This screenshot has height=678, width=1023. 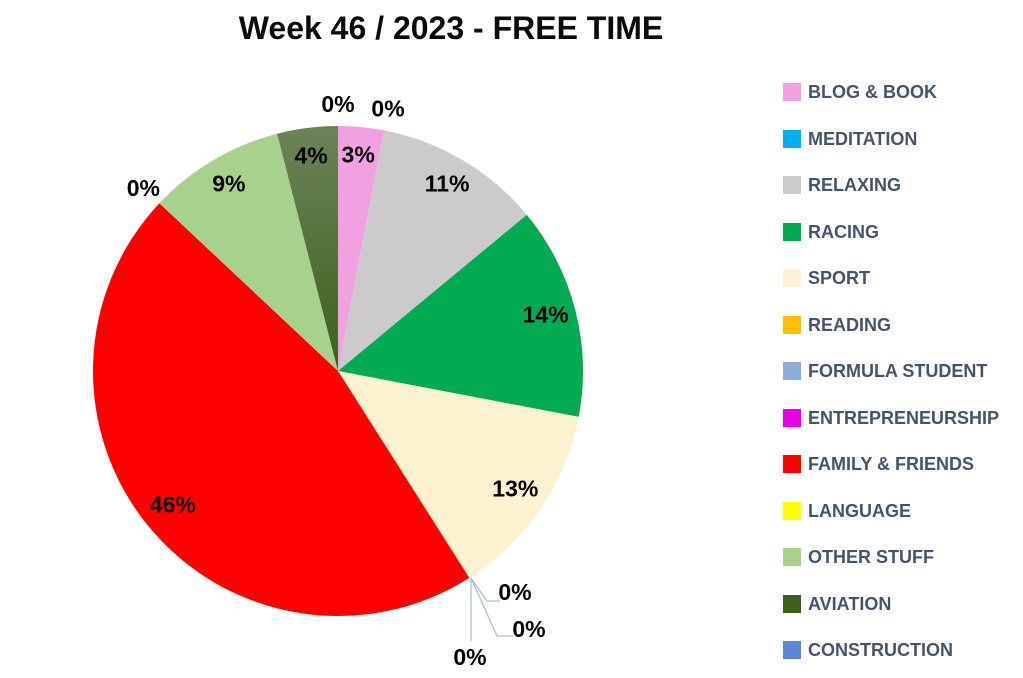 I want to click on legend-label: MEDITATION, so click(x=863, y=138).